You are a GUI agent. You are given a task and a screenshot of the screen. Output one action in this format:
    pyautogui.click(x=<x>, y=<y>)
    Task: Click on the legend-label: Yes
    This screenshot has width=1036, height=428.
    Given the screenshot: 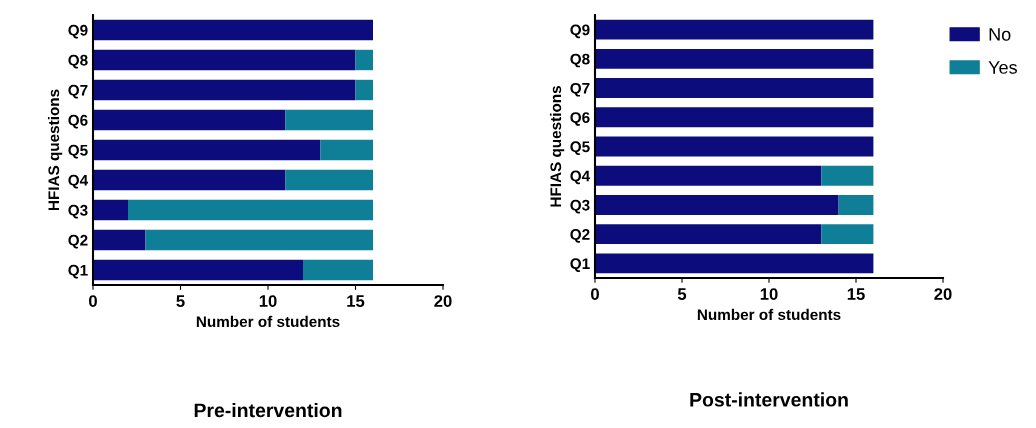 What is the action you would take?
    pyautogui.click(x=1002, y=67)
    